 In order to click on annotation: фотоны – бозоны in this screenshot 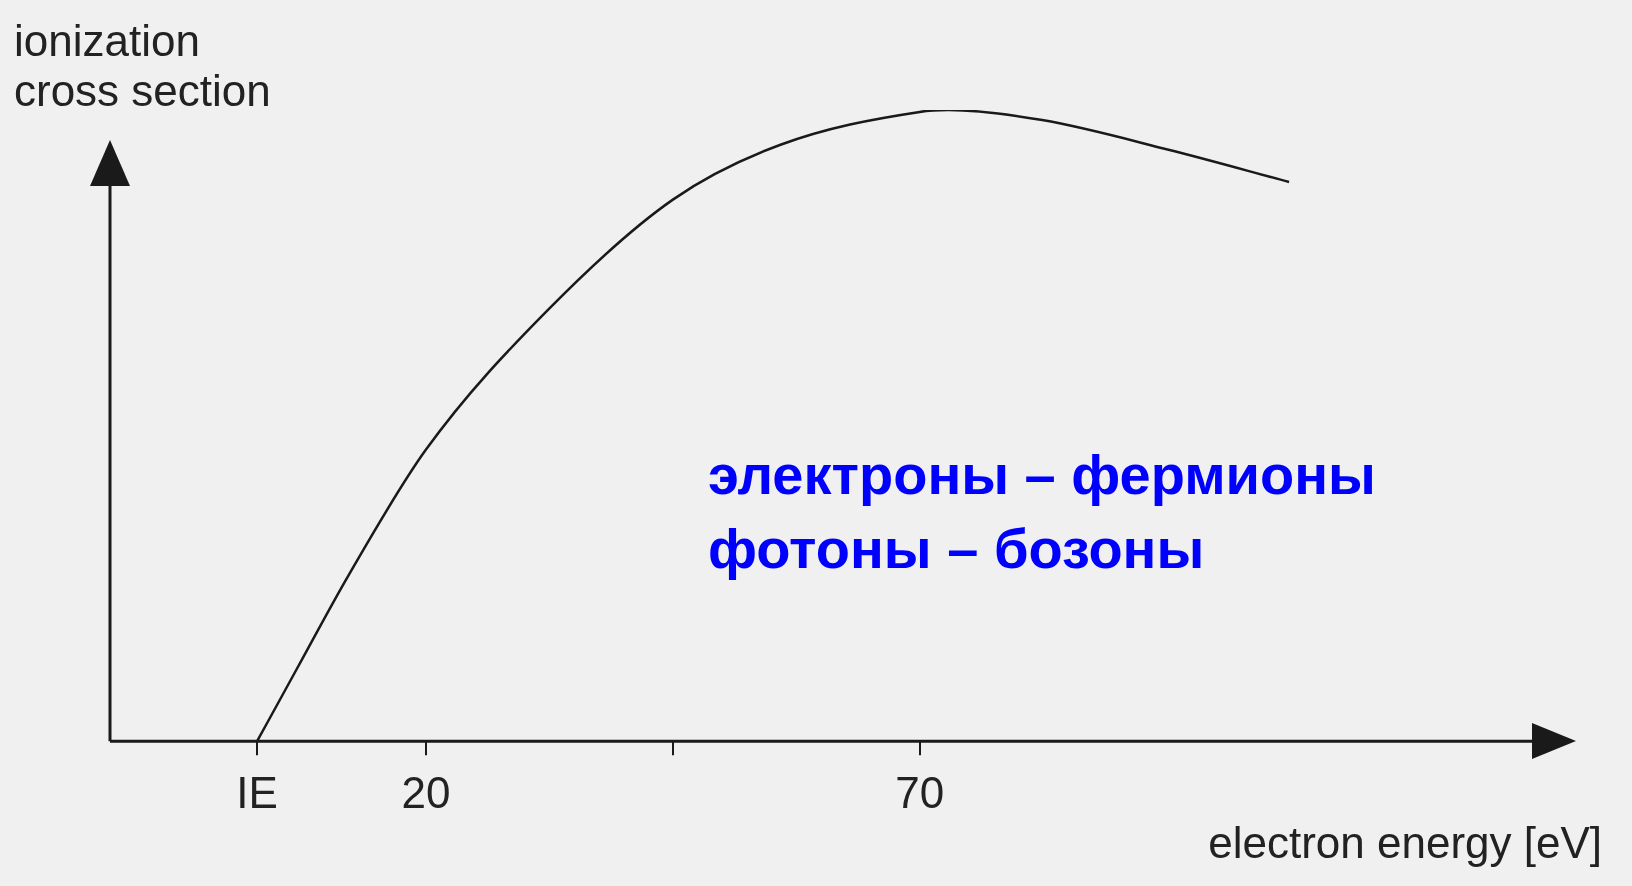, I will do `click(957, 549)`.